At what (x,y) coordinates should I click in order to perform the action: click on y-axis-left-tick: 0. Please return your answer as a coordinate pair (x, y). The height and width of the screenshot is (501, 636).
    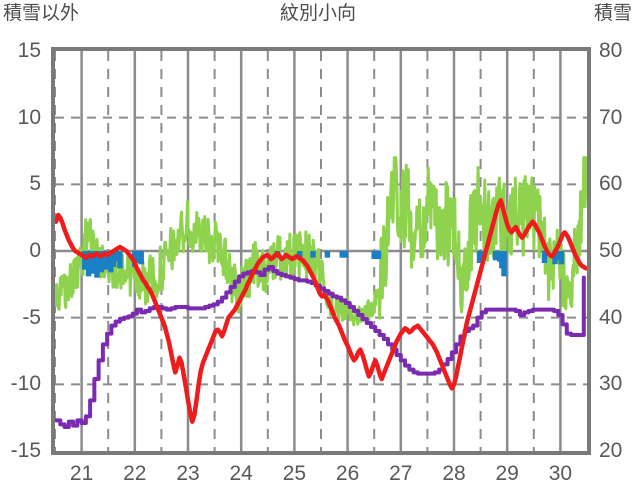
    Looking at the image, I should click on (35, 250).